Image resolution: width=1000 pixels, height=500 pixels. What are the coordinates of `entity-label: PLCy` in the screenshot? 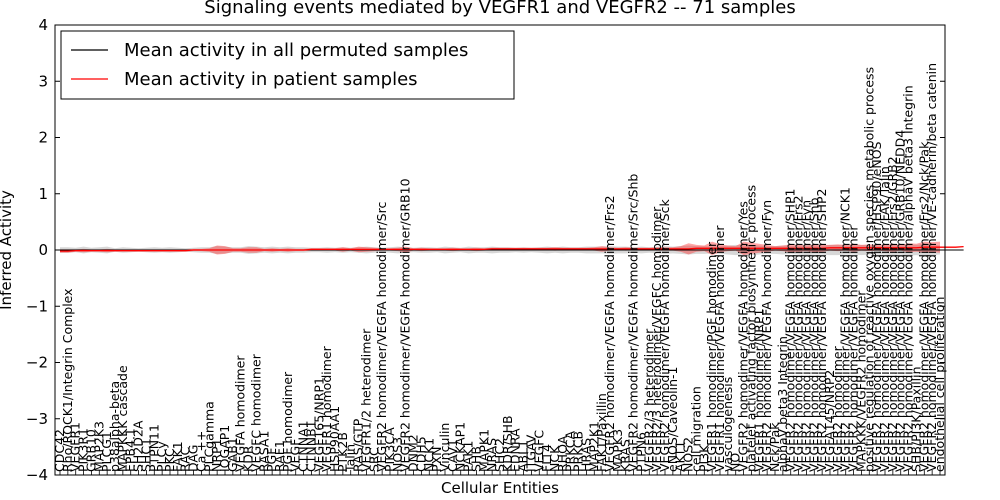 It's located at (161, 456).